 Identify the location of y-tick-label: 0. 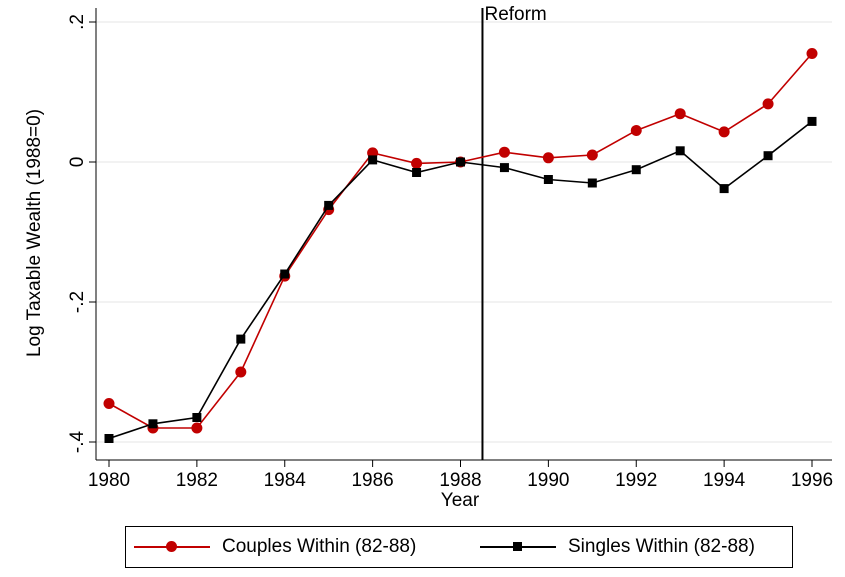
(77, 162).